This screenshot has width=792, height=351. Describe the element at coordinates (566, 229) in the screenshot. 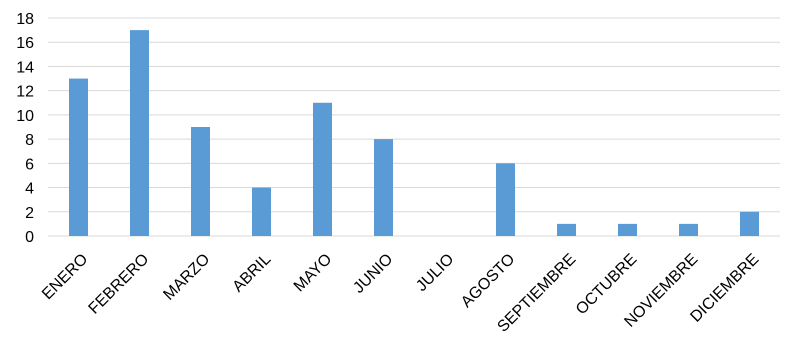

I see `bar-septiembre` at that location.